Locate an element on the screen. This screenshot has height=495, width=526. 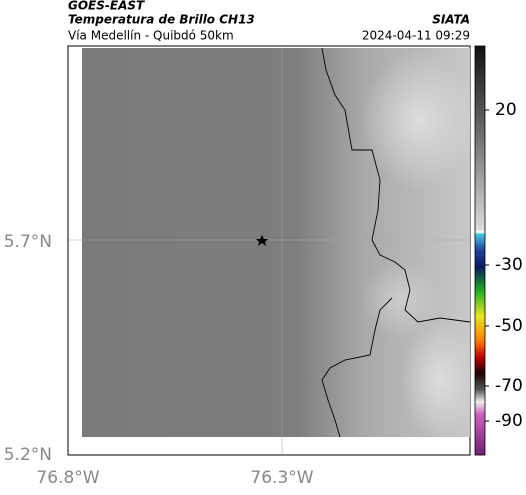
lat-label: 5.7°N is located at coordinates (28, 242).